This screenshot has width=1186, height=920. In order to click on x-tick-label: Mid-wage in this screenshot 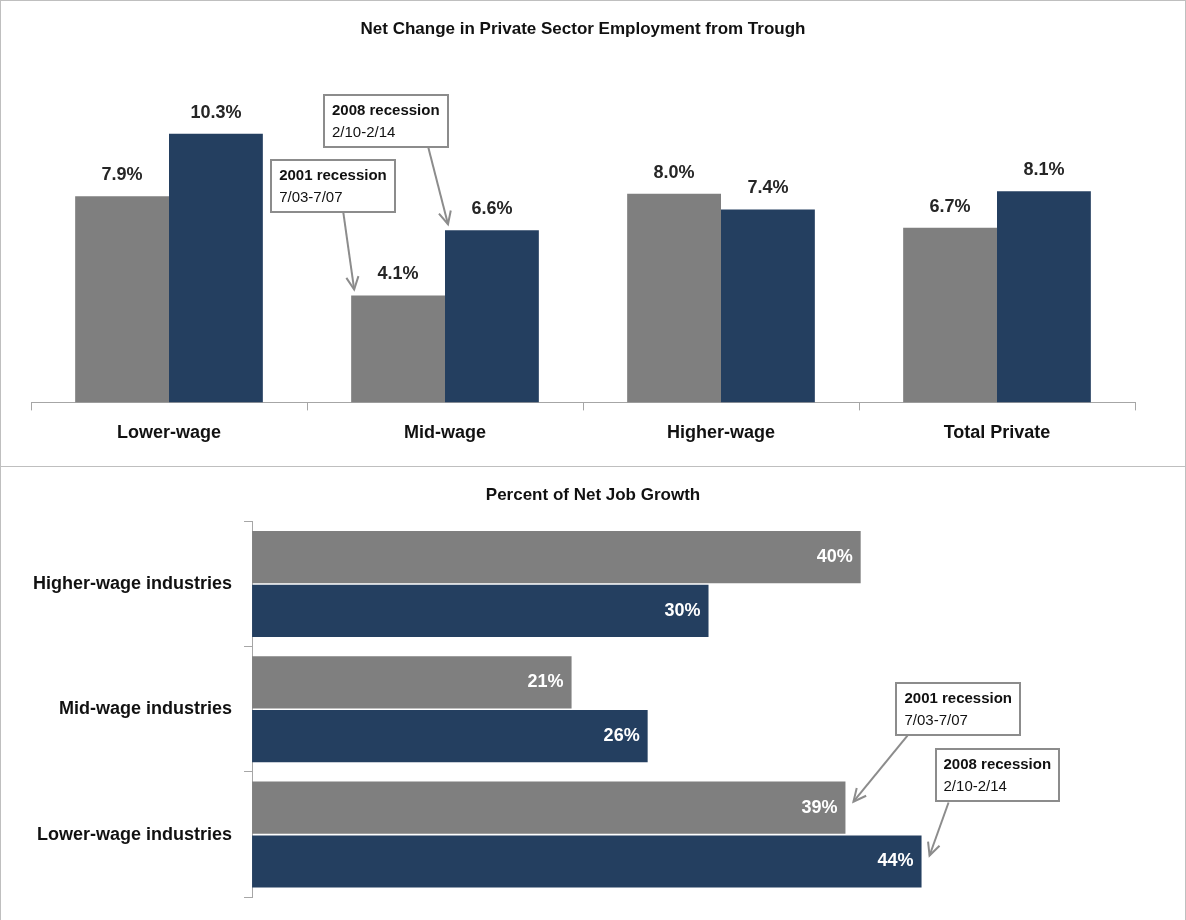, I will do `click(445, 432)`.